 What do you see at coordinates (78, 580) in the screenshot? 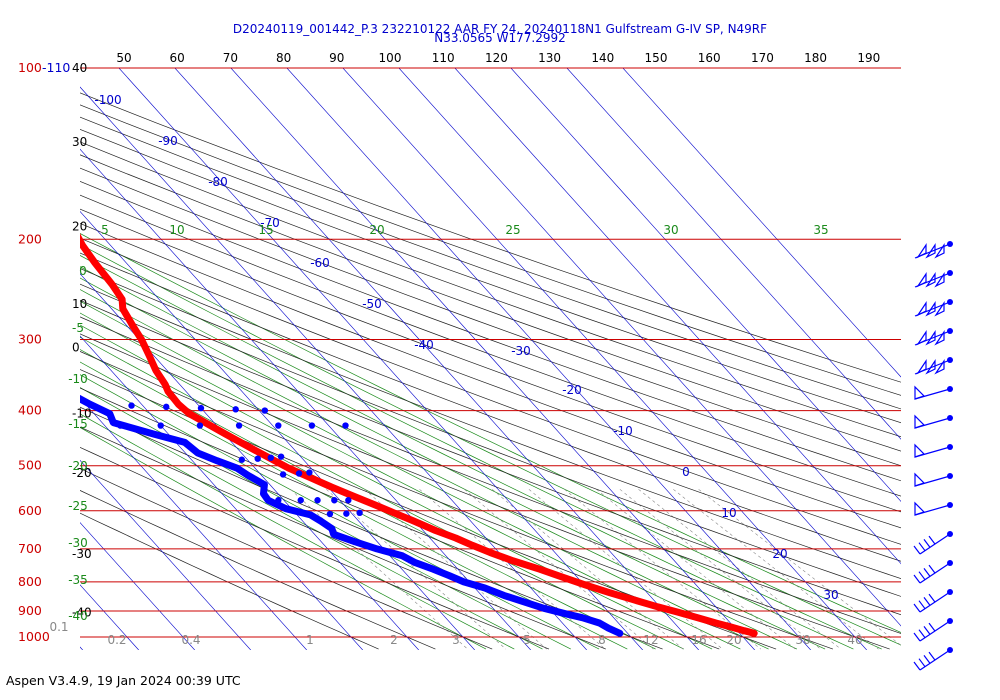
I see `moist-label-left: -35` at bounding box center [78, 580].